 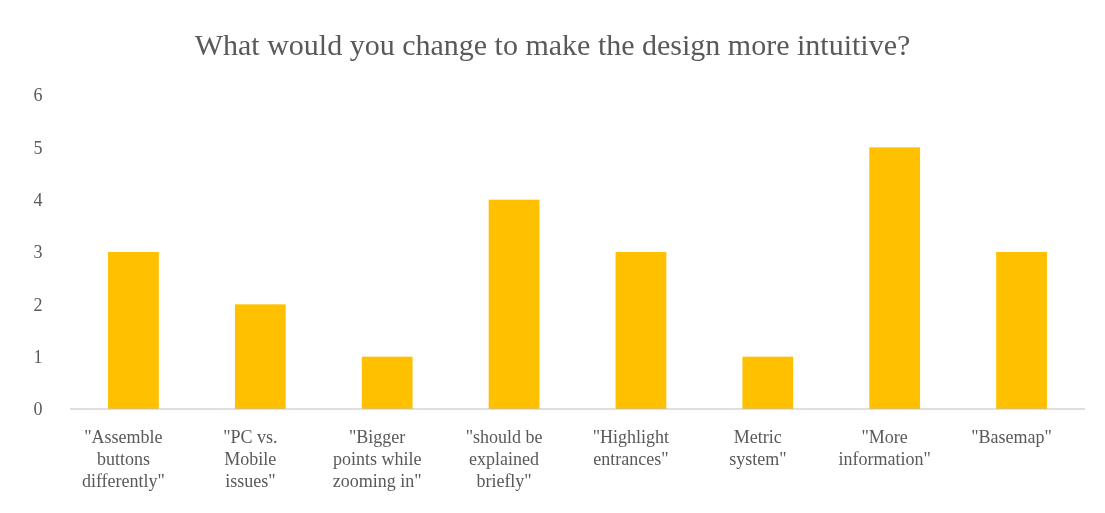 I want to click on y-tick-label: 2, so click(x=38, y=304).